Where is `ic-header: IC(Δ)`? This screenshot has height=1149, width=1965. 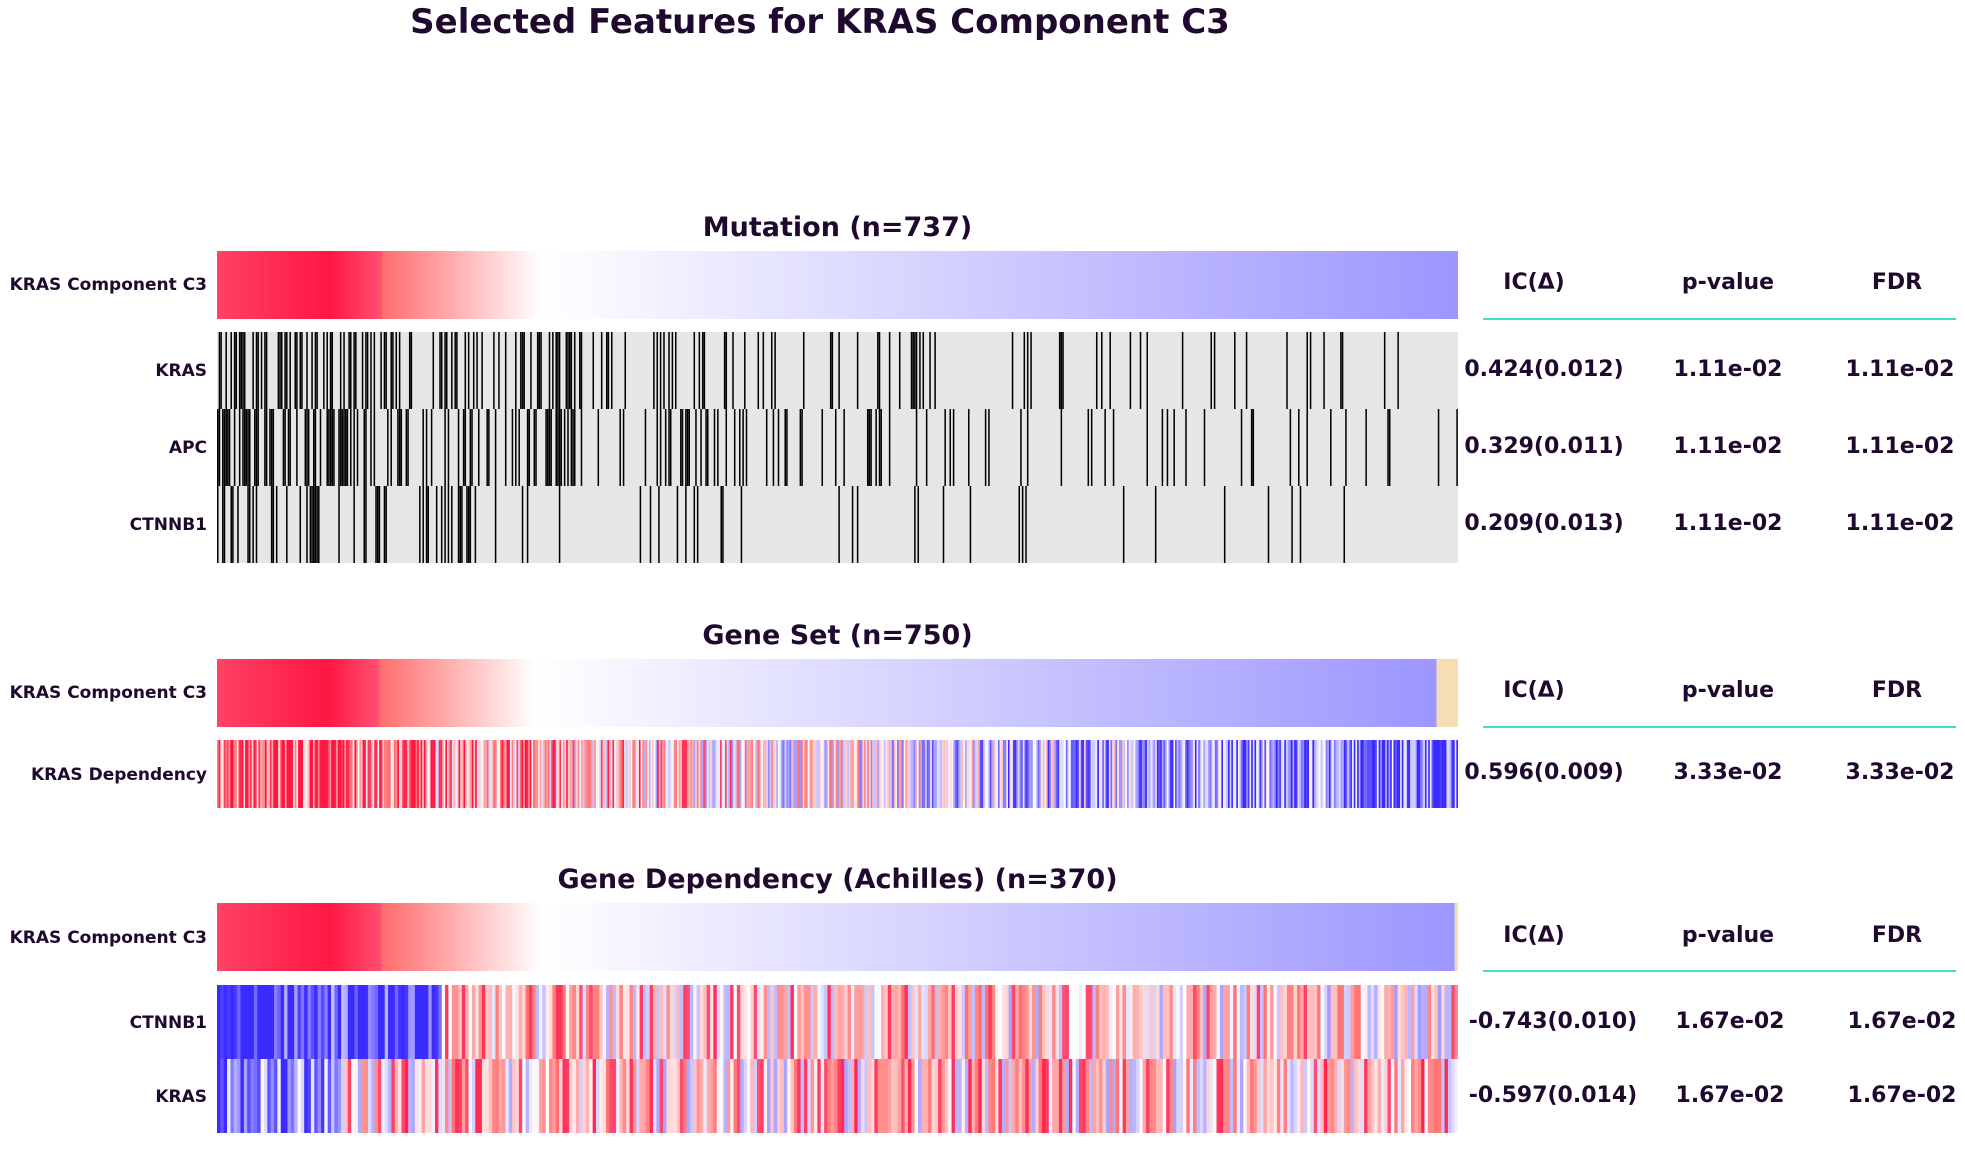 ic-header: IC(Δ) is located at coordinates (1534, 935).